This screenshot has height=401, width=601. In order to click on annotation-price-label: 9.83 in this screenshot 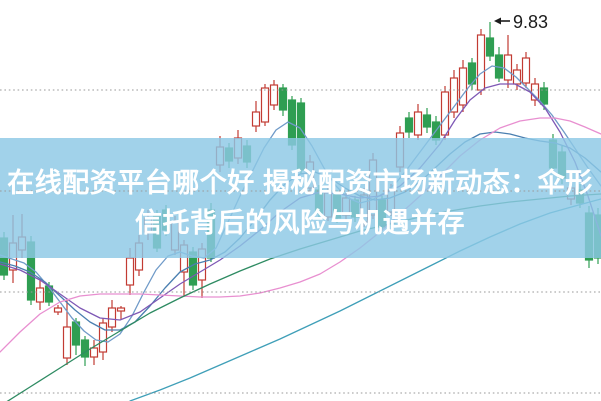, I will do `click(530, 22)`.